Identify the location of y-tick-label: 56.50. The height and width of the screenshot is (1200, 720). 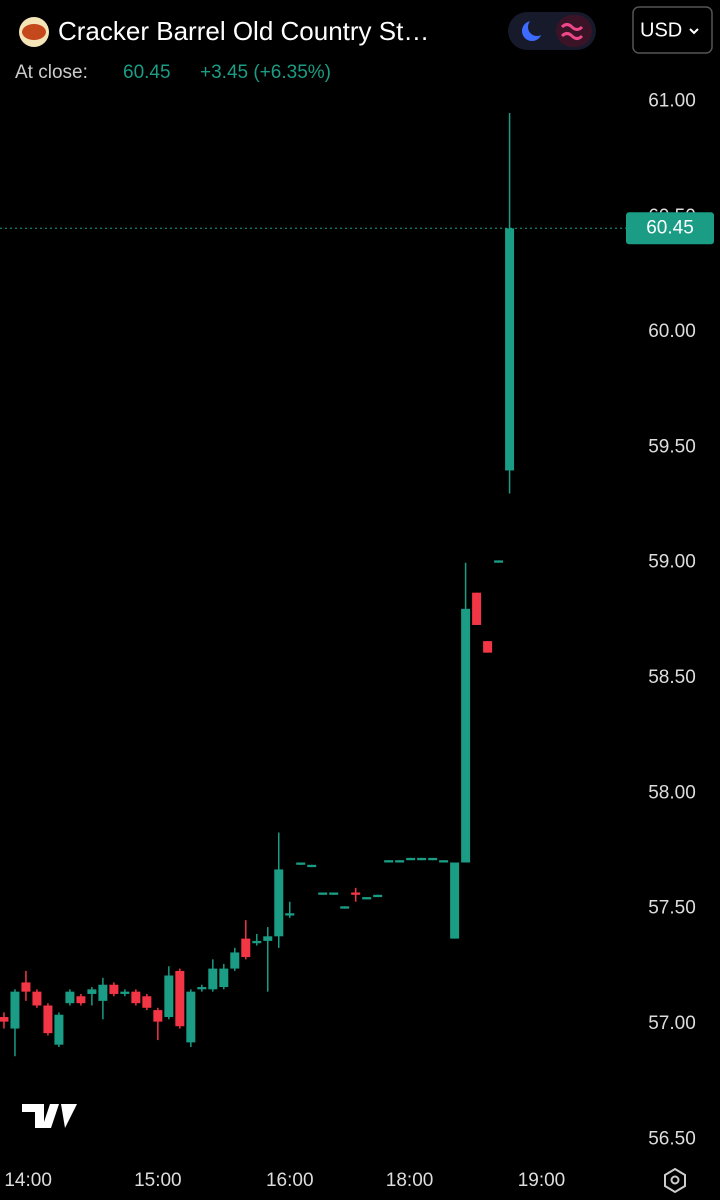
(672, 1138).